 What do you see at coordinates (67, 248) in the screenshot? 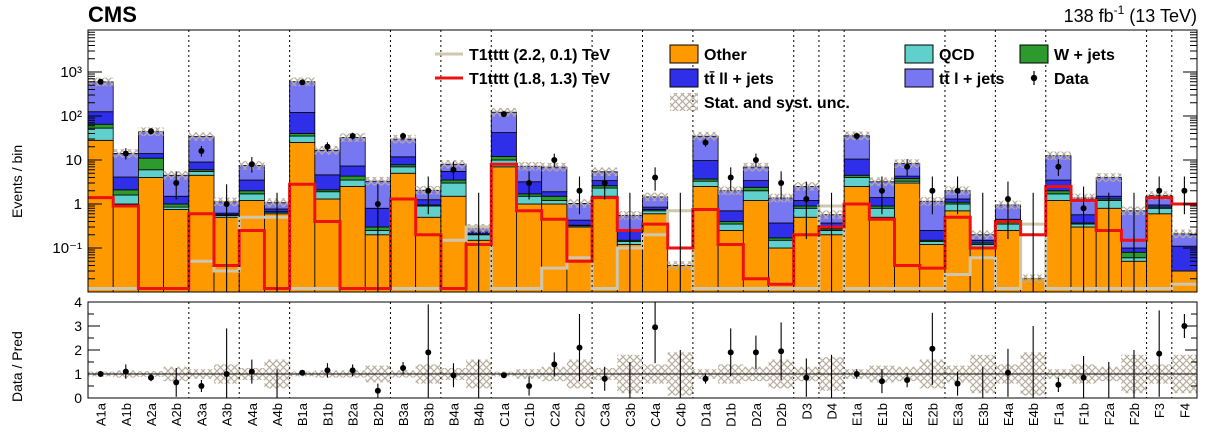
I see `main-y-tick-label: 10⁻¹` at bounding box center [67, 248].